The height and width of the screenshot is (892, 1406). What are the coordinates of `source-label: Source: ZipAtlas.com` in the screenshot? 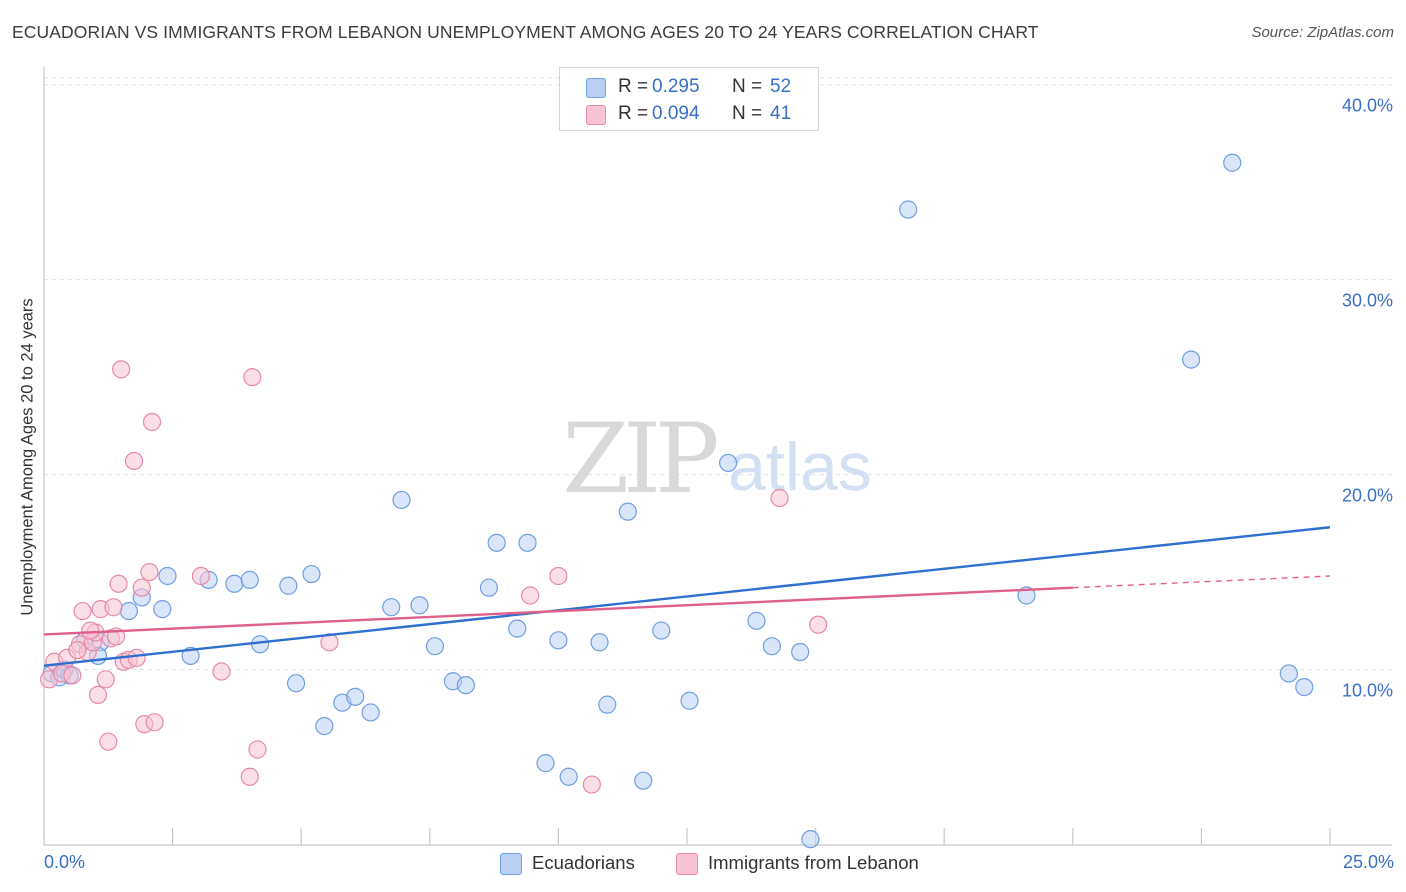 It's located at (1322, 32).